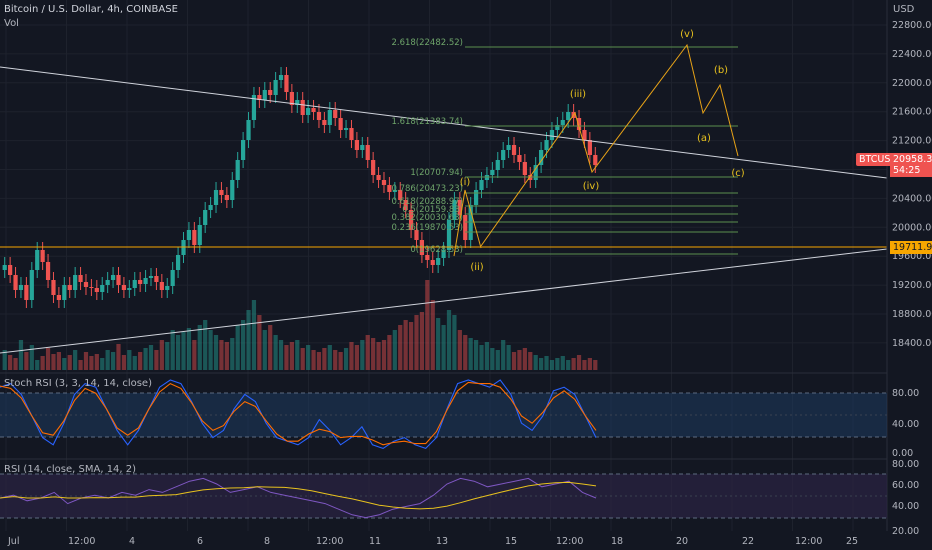 The width and height of the screenshot is (932, 550). I want to click on volume-legend: Vol, so click(11, 23).